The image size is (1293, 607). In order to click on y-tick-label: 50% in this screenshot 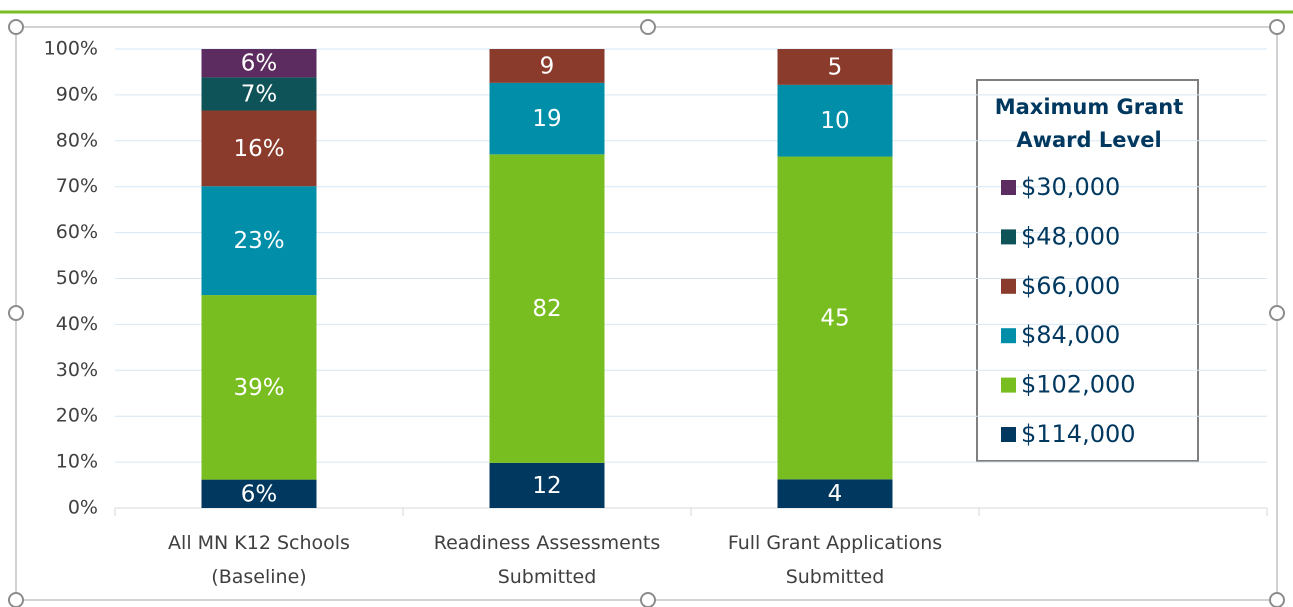, I will do `click(77, 278)`.